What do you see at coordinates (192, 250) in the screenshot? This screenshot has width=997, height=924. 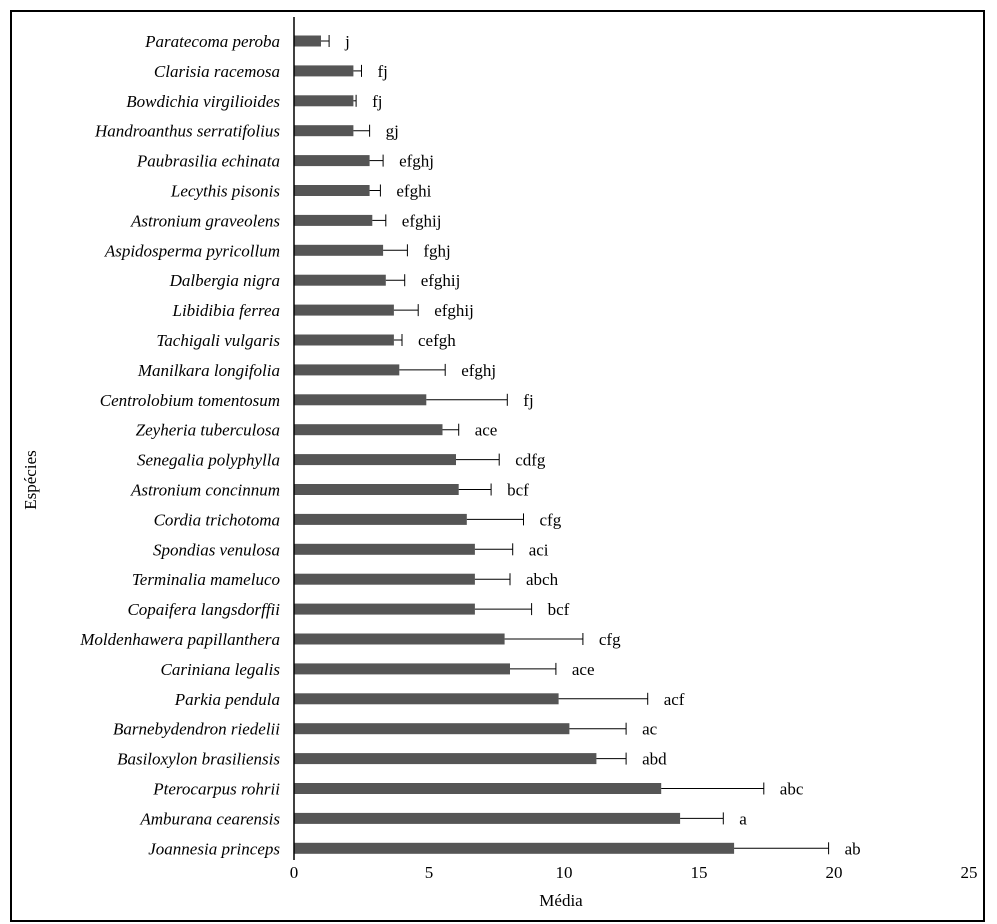 I see `category-label: Aspidosperma pyricollum` at bounding box center [192, 250].